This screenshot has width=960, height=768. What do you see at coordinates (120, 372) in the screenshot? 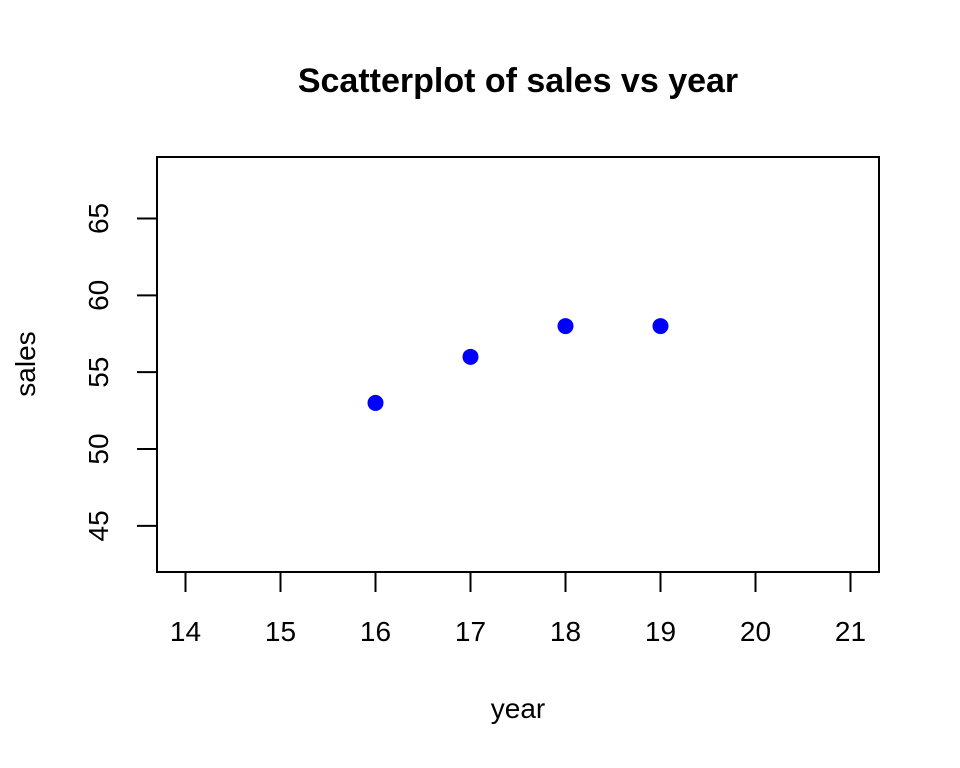
I see `y-axis: 45 50 55 60 65` at bounding box center [120, 372].